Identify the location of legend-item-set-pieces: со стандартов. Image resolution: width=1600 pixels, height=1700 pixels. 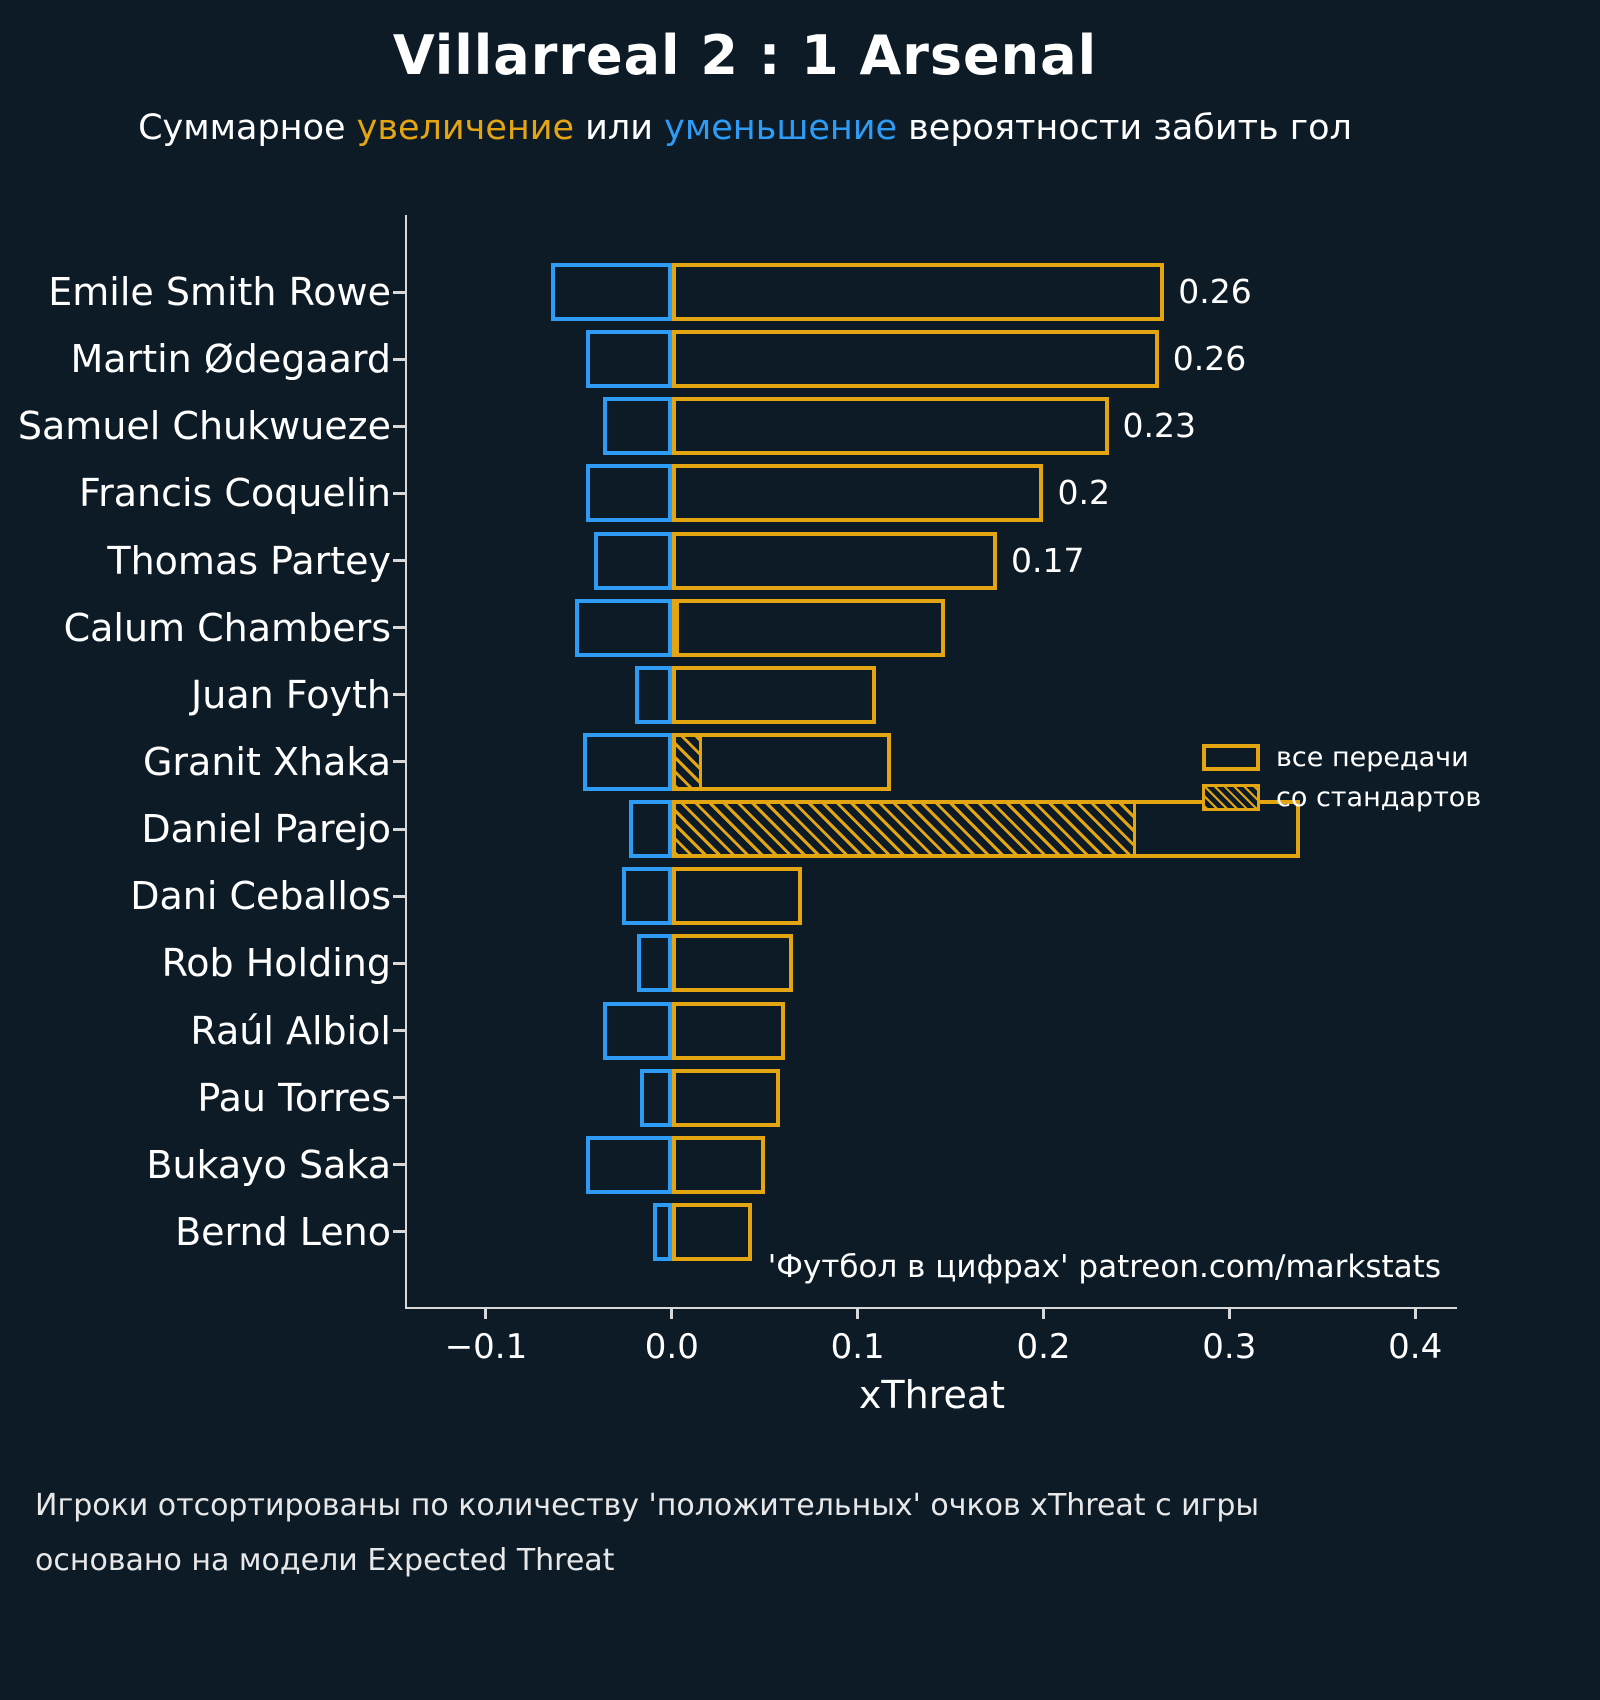
(1341, 797).